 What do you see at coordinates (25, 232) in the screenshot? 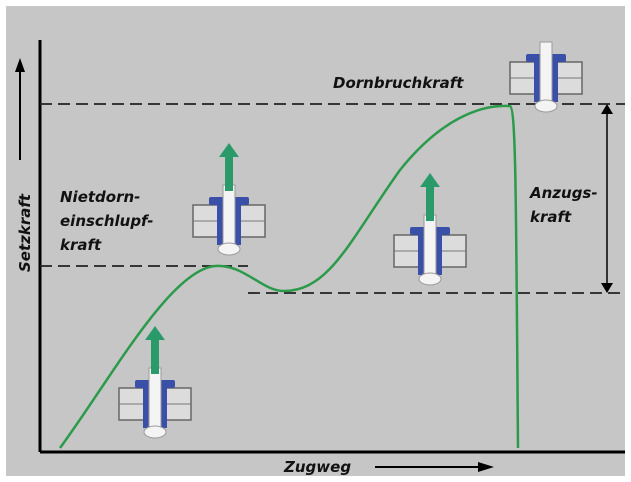
I see `y-label: Setzkraft` at bounding box center [25, 232].